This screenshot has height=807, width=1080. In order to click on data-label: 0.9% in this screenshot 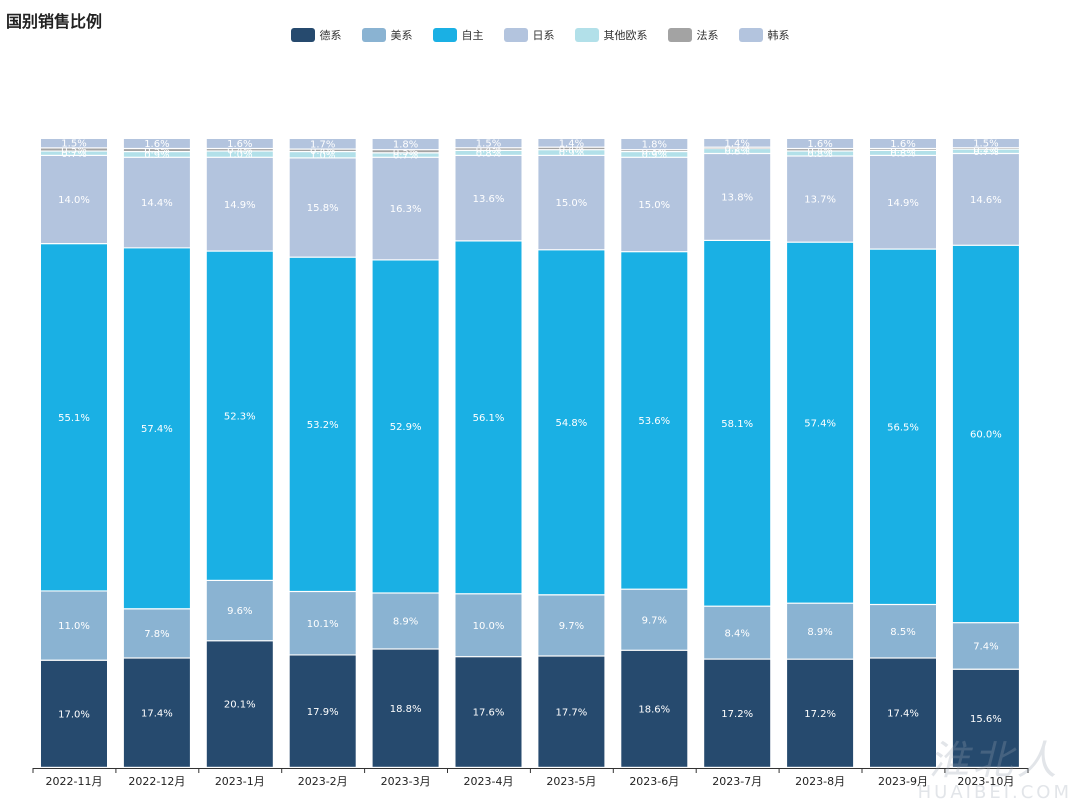, I will do `click(156, 155)`.